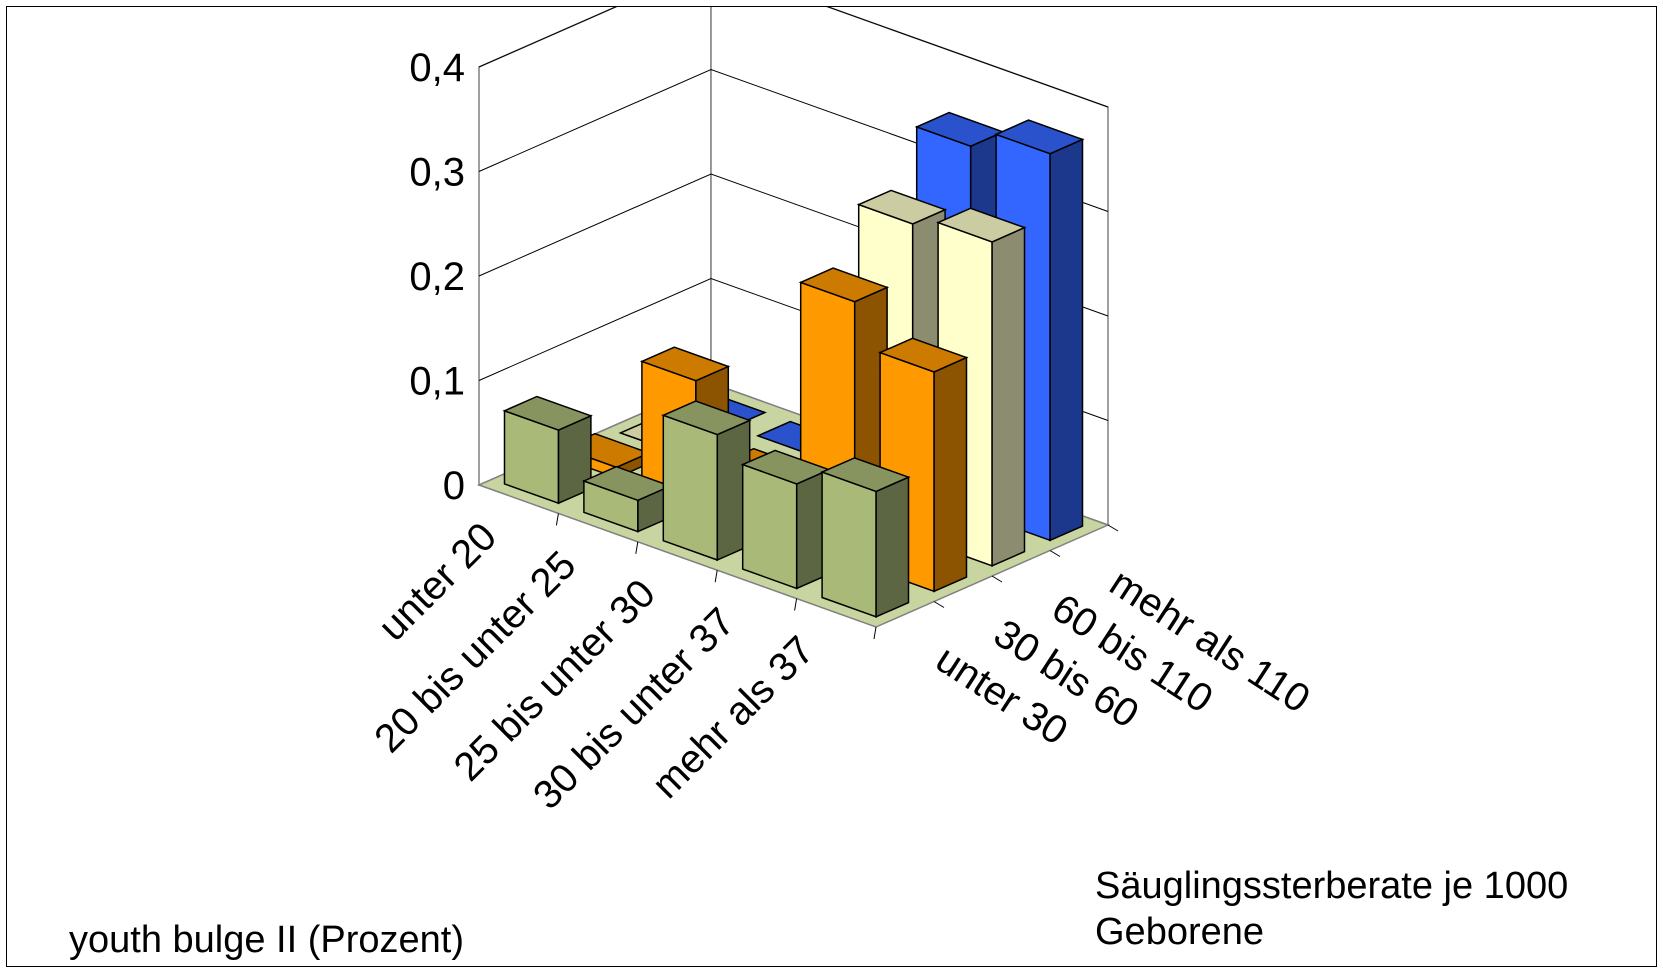 This screenshot has height=973, width=1663. Describe the element at coordinates (1332, 909) in the screenshot. I see `z-axis-title: Säuglingssterberate je 1000 Geborene` at that location.